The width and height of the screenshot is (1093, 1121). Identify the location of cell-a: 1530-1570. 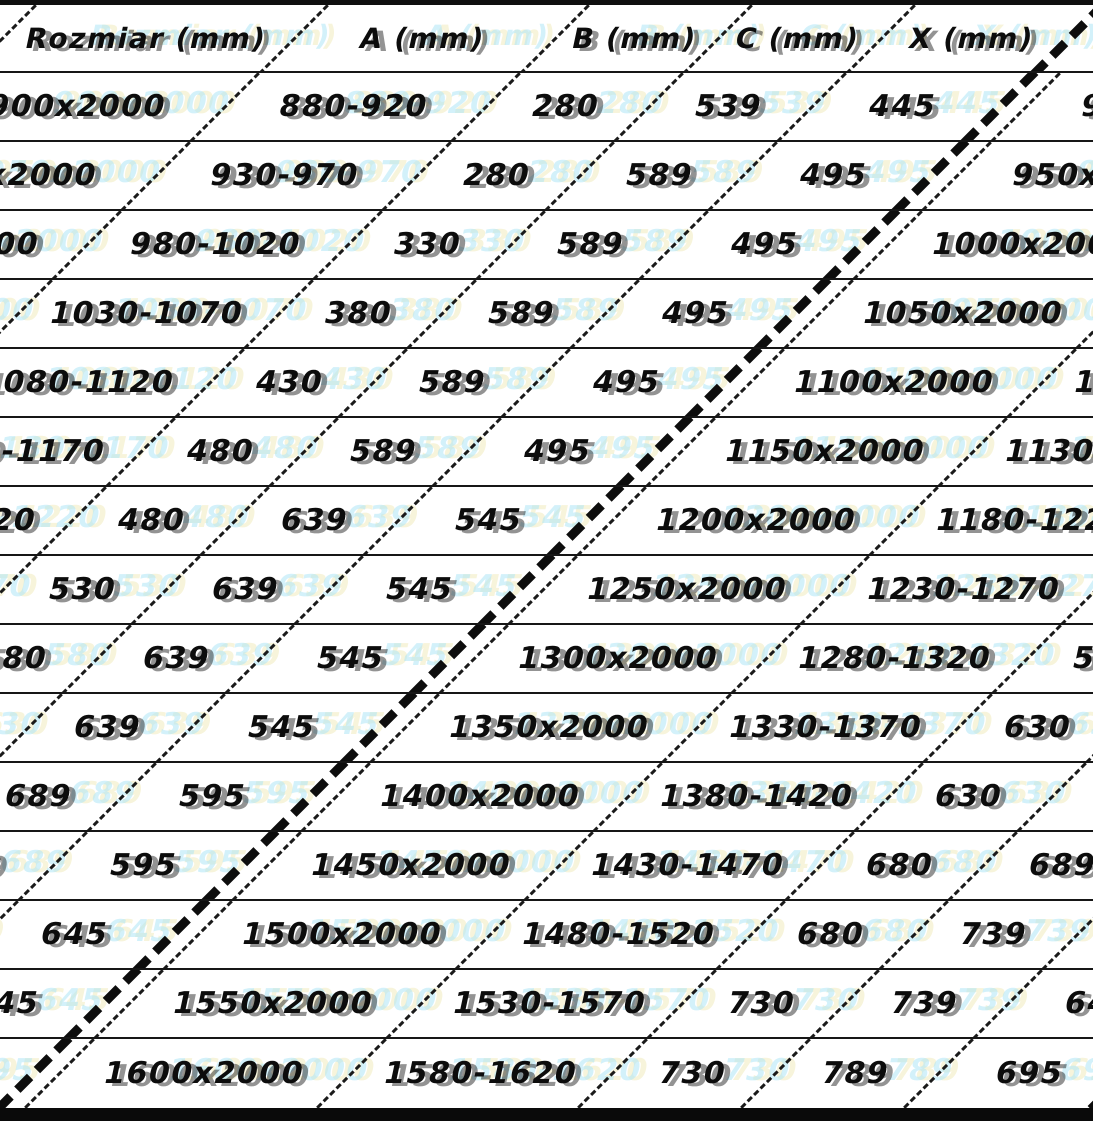
(549, 1003).